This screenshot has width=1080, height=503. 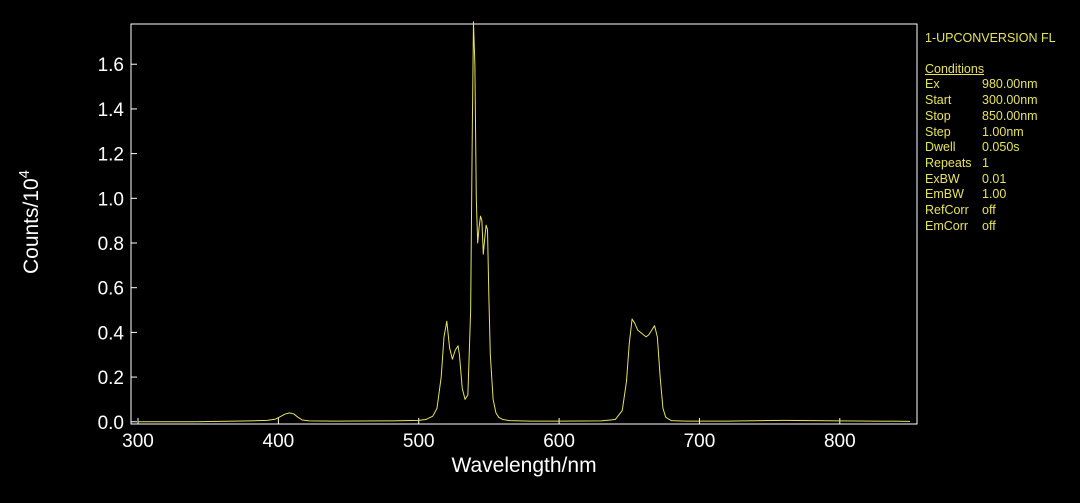 I want to click on x-tick-label: 800, so click(x=840, y=441).